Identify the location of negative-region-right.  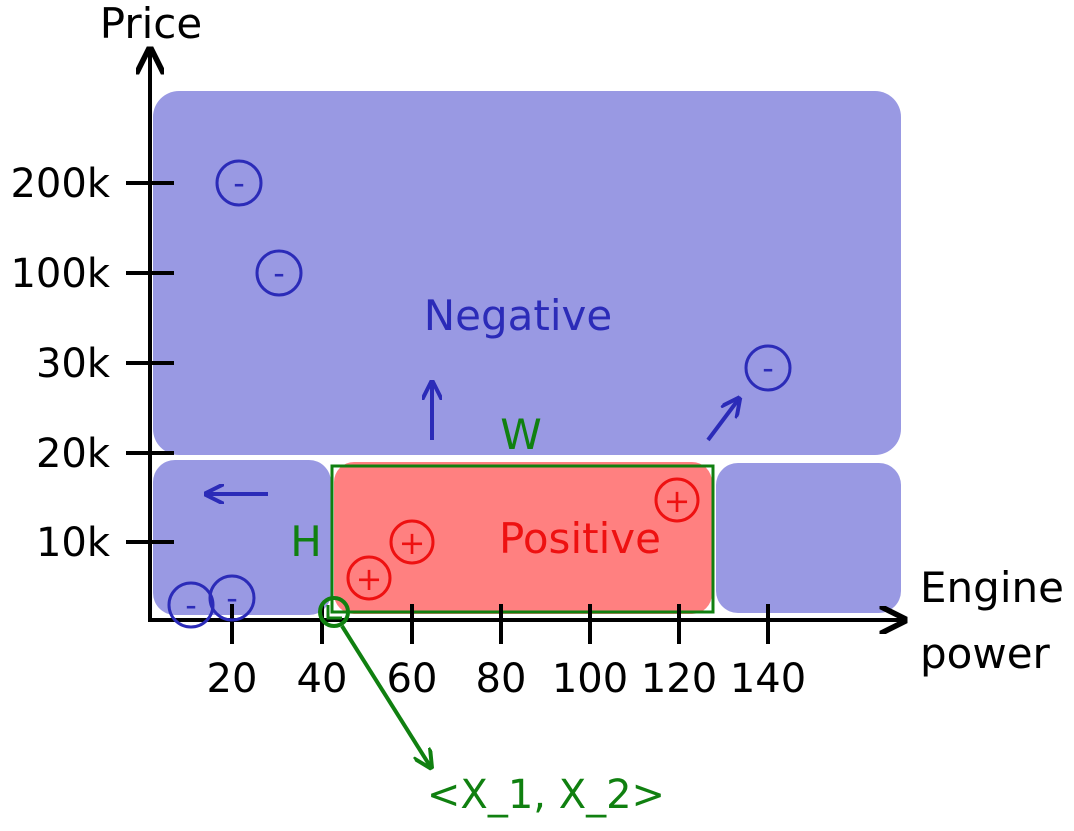
(808, 538).